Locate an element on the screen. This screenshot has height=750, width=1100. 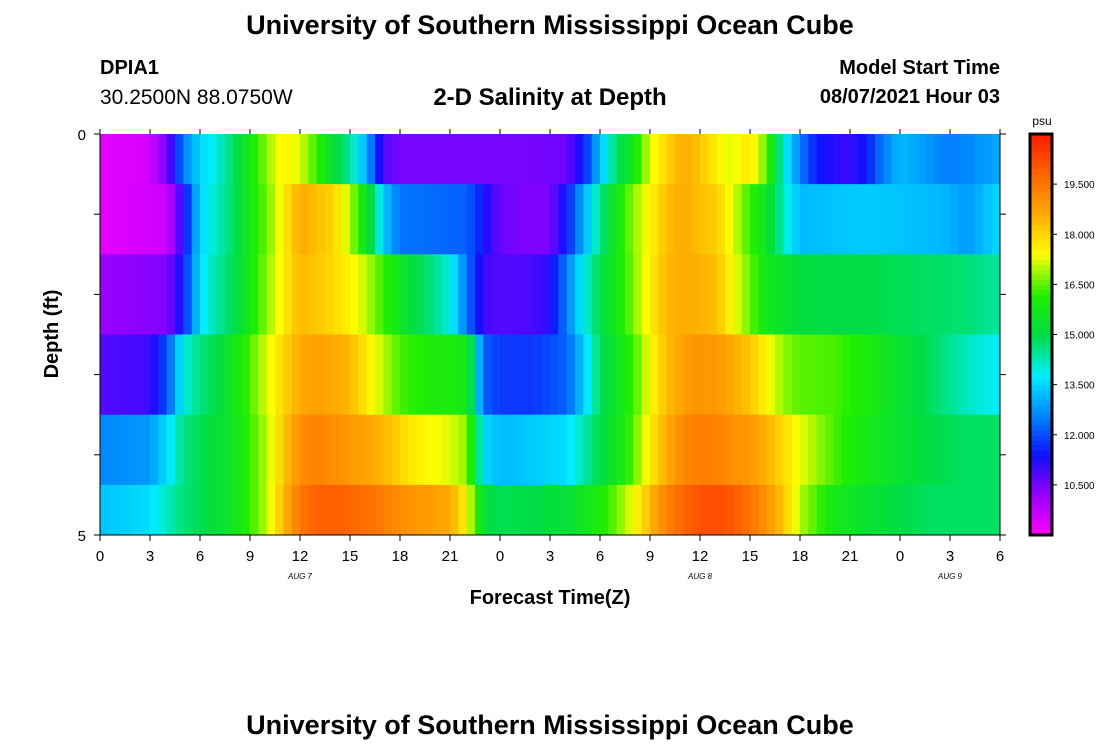
x-tick-label: 21 is located at coordinates (450, 556).